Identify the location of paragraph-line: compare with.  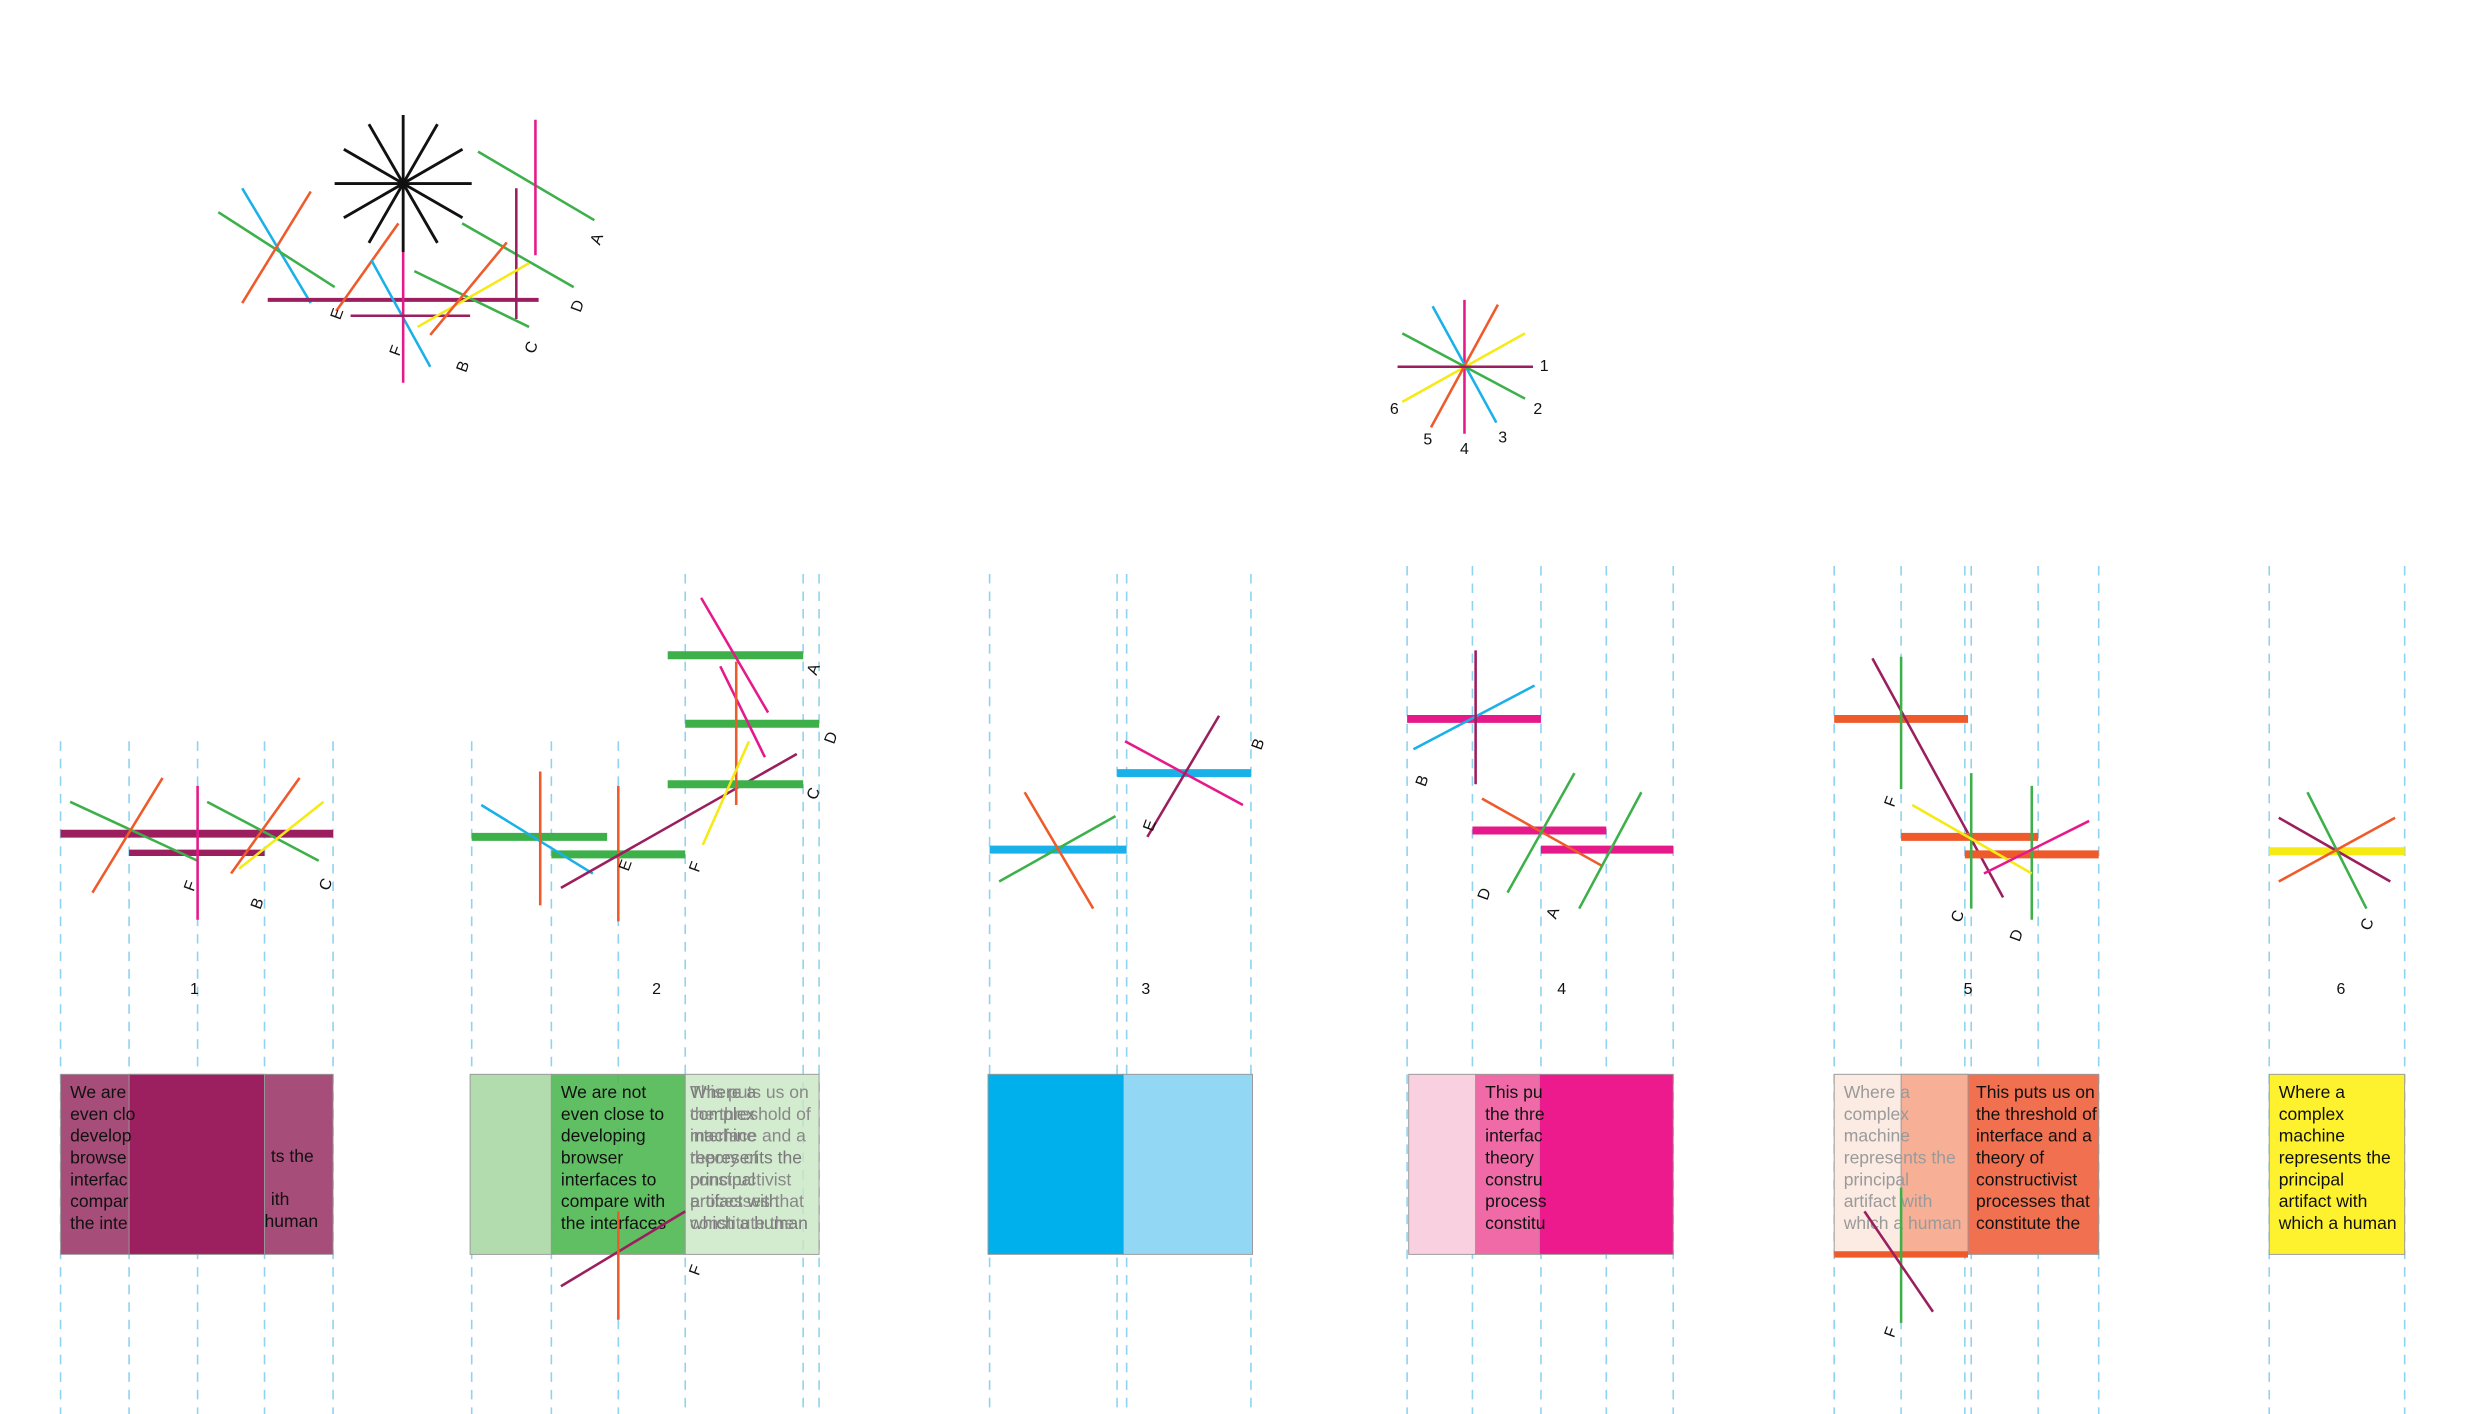
(613, 1201).